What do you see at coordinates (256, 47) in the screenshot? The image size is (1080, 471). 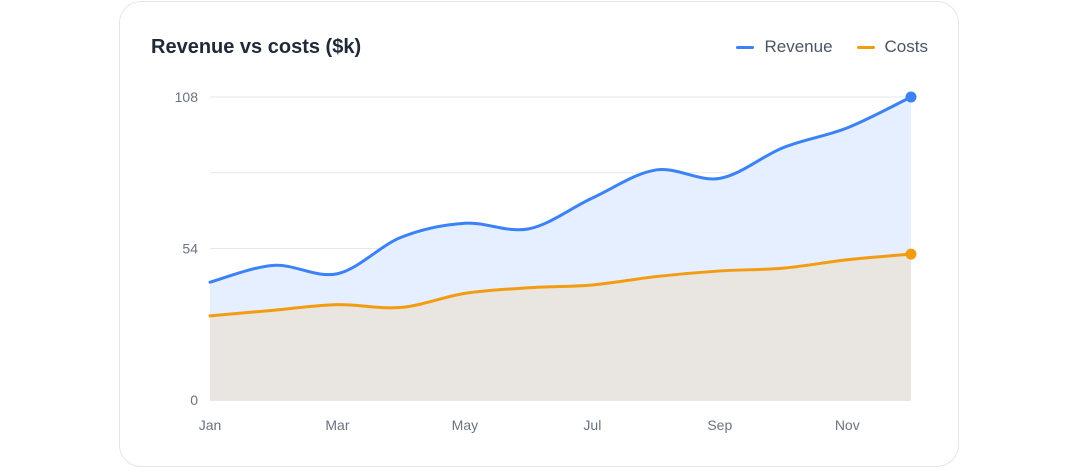 I see `chart-title: Revenue vs costs ($k)` at bounding box center [256, 47].